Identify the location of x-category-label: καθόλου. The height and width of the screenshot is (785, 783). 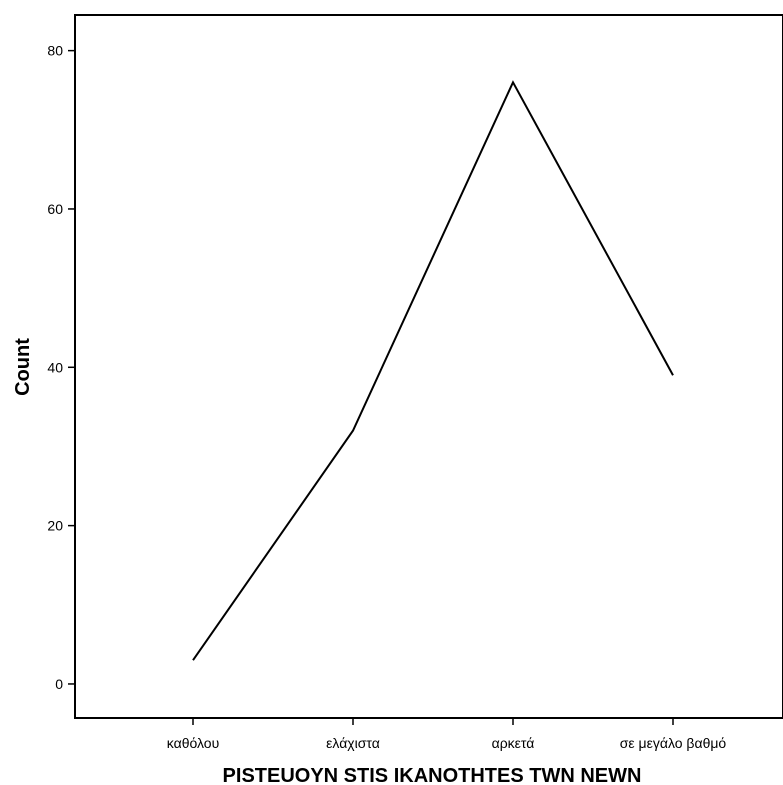
(193, 743).